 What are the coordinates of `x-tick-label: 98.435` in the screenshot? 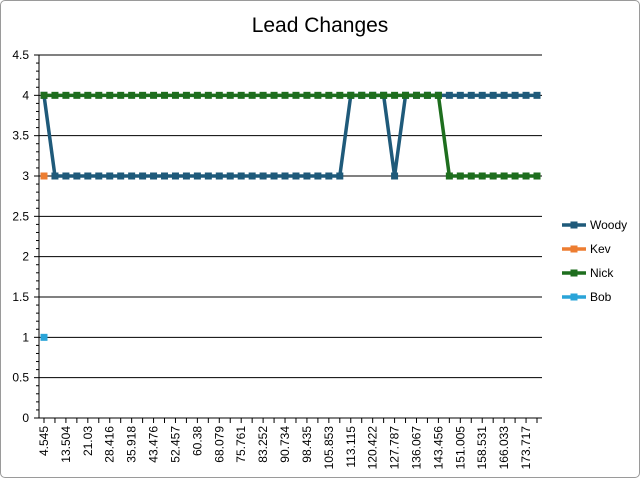 It's located at (307, 444).